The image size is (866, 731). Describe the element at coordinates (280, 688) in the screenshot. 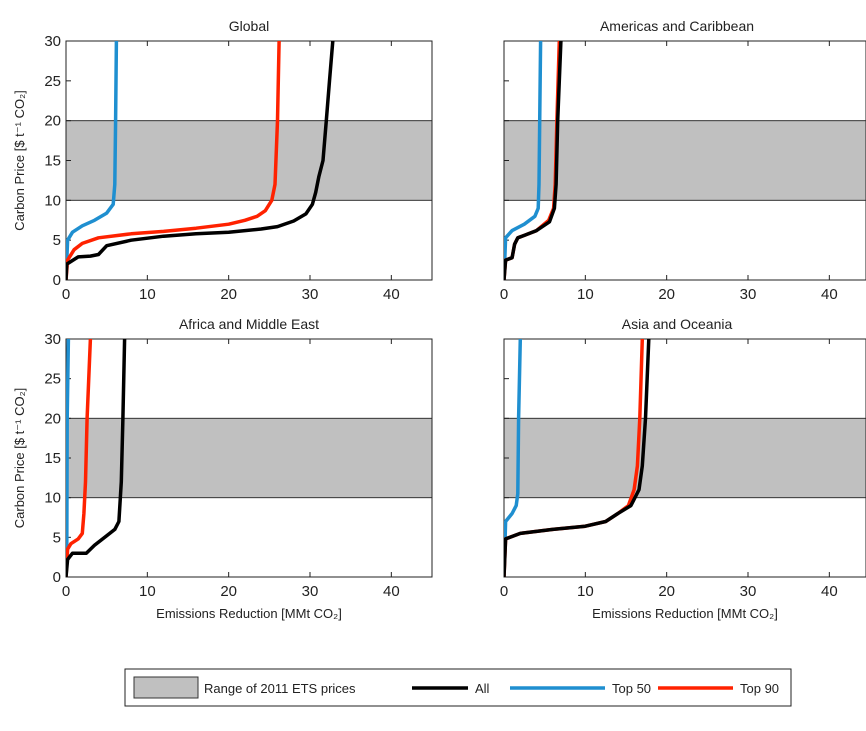

I see `legend-label-band: Range of 2011 ETS prices` at that location.